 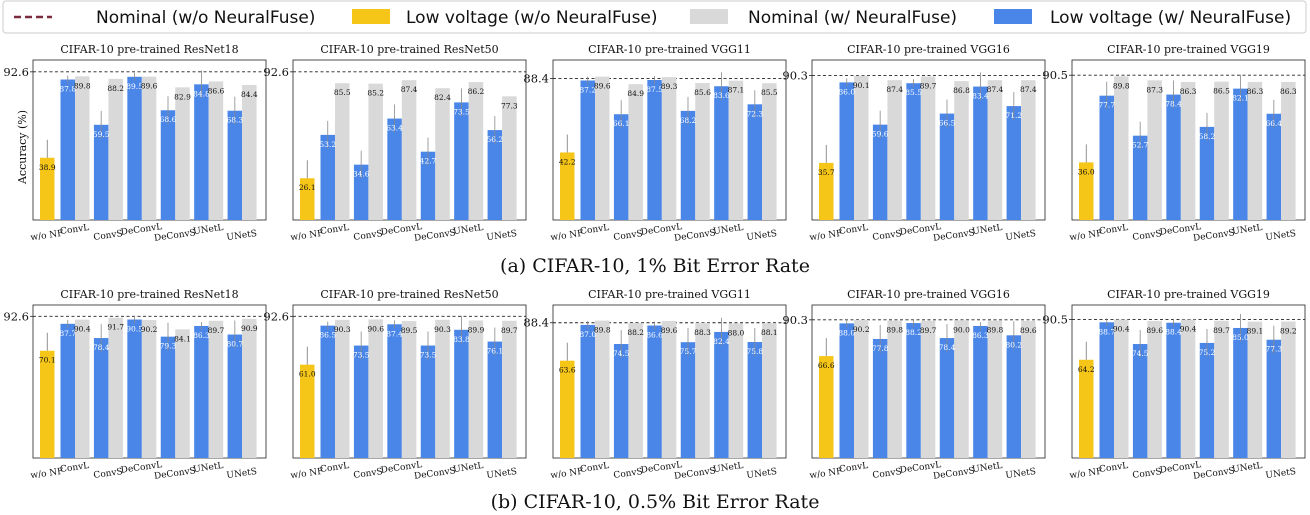 I want to click on label-low-w: 82.4, so click(x=721, y=341).